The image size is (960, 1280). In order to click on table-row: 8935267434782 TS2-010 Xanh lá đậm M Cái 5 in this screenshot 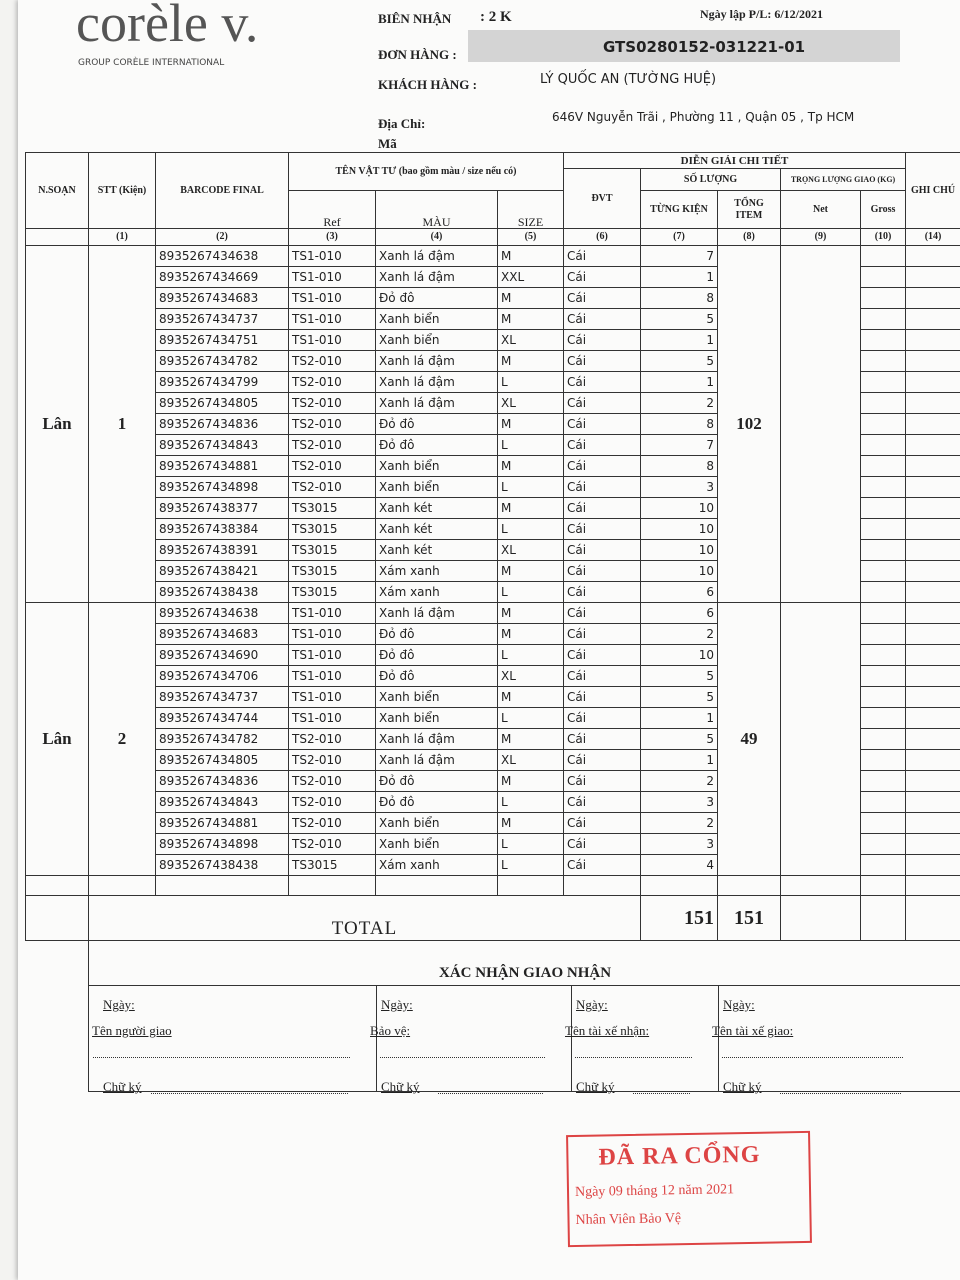, I will do `click(493, 739)`.